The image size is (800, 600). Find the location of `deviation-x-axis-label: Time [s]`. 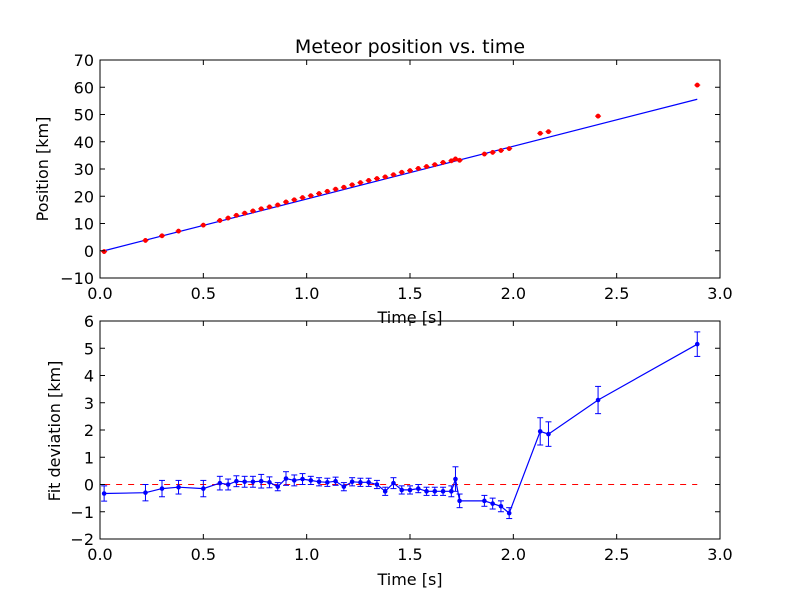

deviation-x-axis-label: Time [s] is located at coordinates (409, 579).